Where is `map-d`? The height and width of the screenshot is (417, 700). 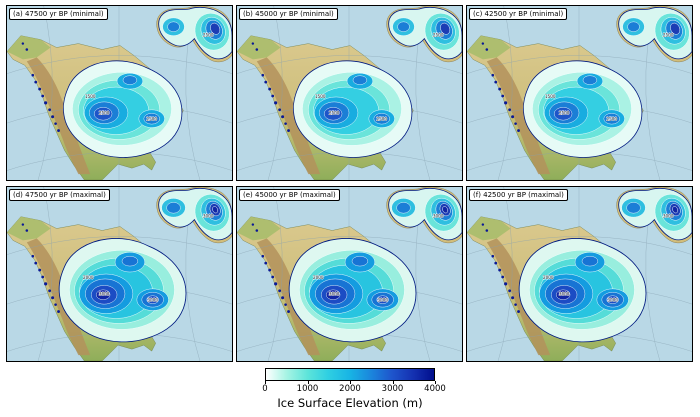 map-d is located at coordinates (119, 274).